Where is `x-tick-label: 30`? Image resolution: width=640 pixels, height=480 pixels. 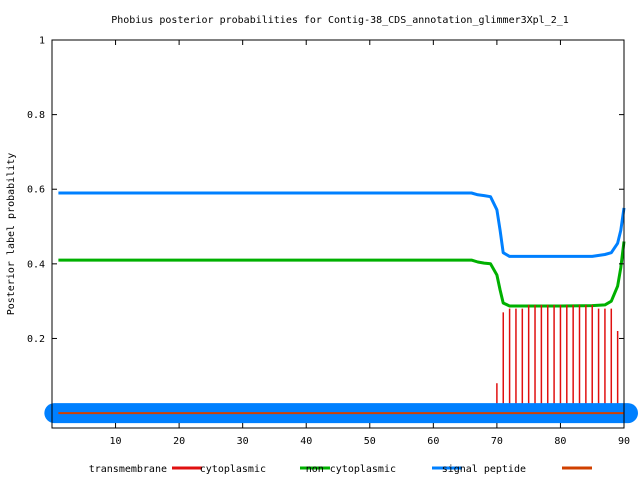
x-tick-label: 30 is located at coordinates (243, 441).